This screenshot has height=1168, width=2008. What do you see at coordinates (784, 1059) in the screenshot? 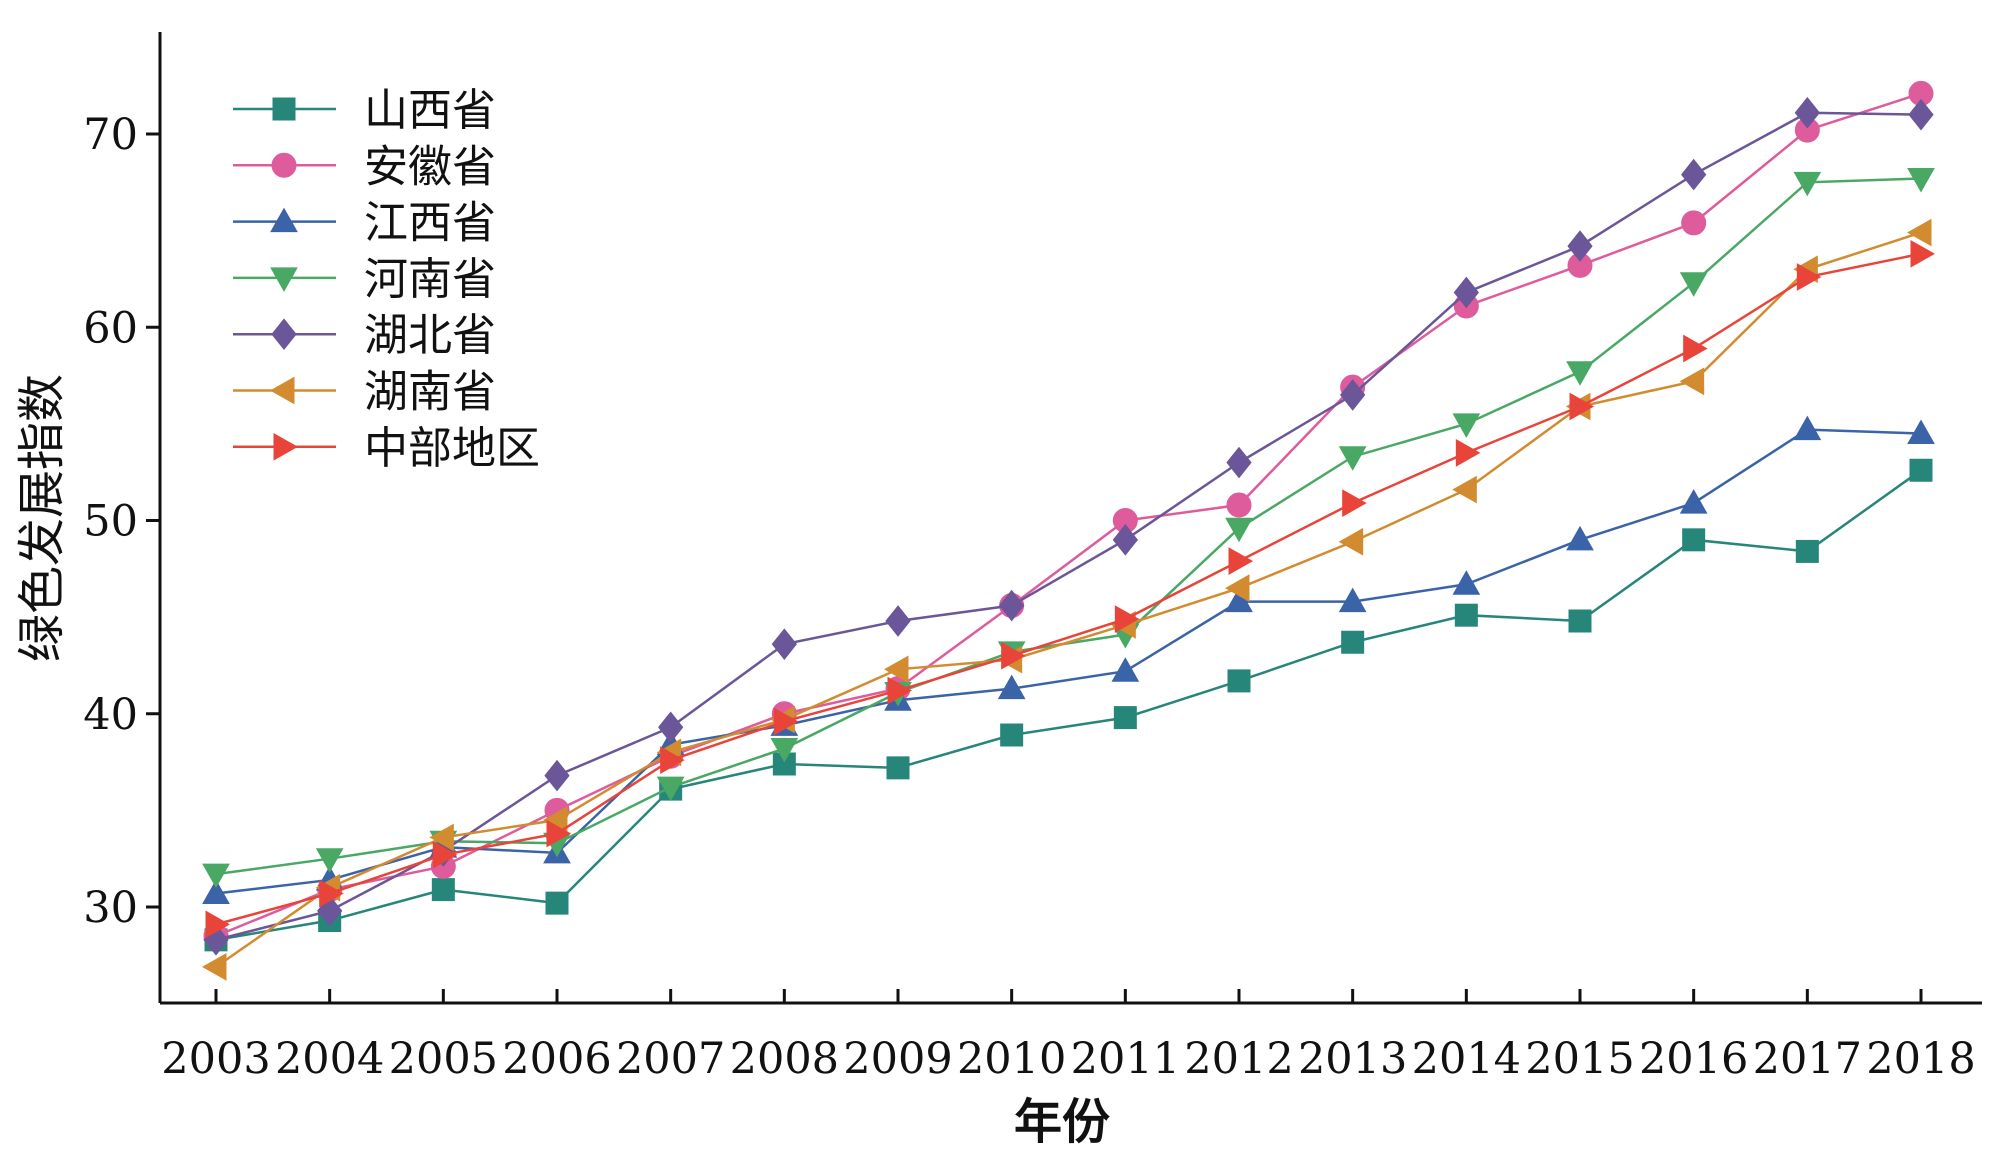
I see `x-tick-label: 2008` at bounding box center [784, 1059].